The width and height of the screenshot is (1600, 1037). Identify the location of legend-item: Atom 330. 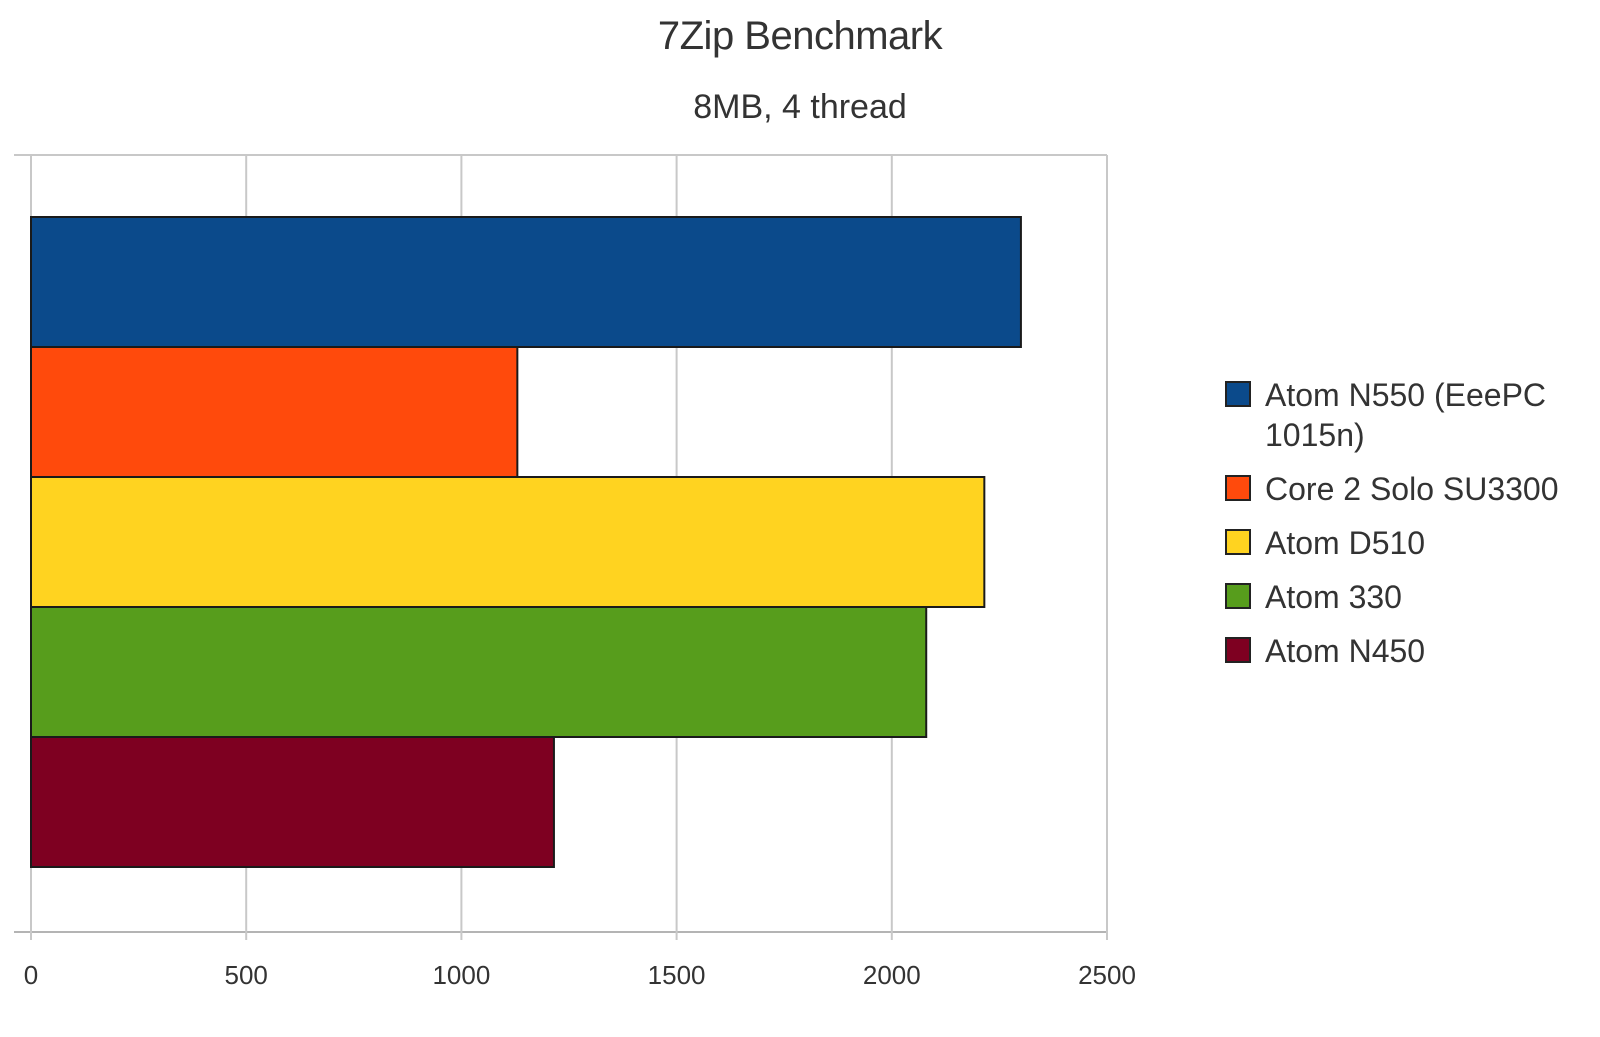
(1410, 597).